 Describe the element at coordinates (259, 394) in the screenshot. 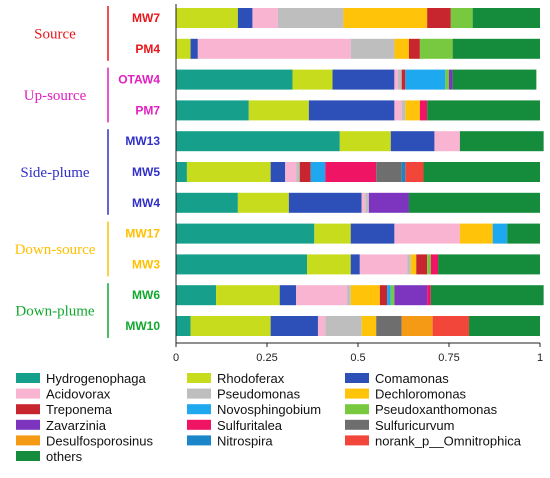

I see `legend-label-pseudomonas: Pseudomonas` at that location.